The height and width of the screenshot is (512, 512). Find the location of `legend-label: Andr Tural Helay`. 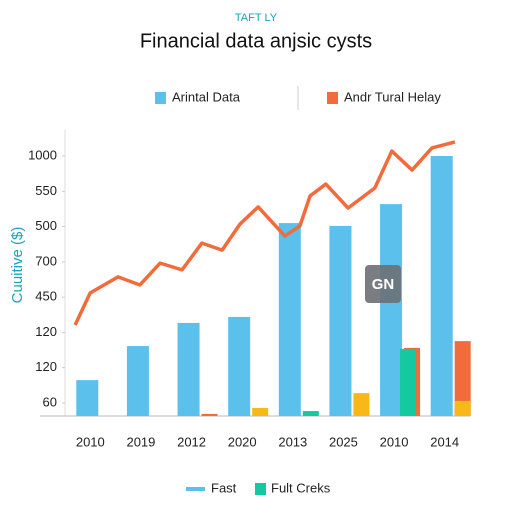

legend-label: Andr Tural Helay is located at coordinates (392, 96).